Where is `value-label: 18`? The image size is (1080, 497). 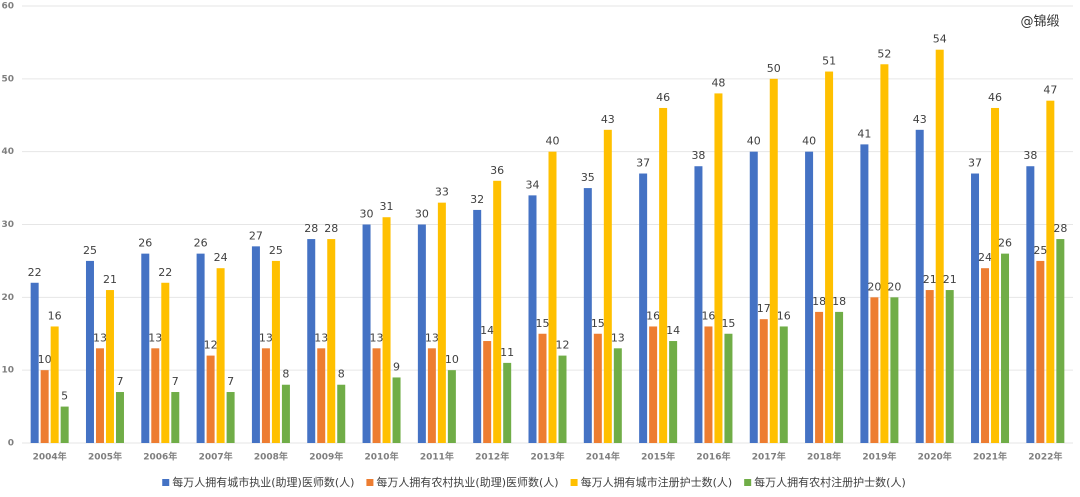
value-label: 18 is located at coordinates (839, 301).